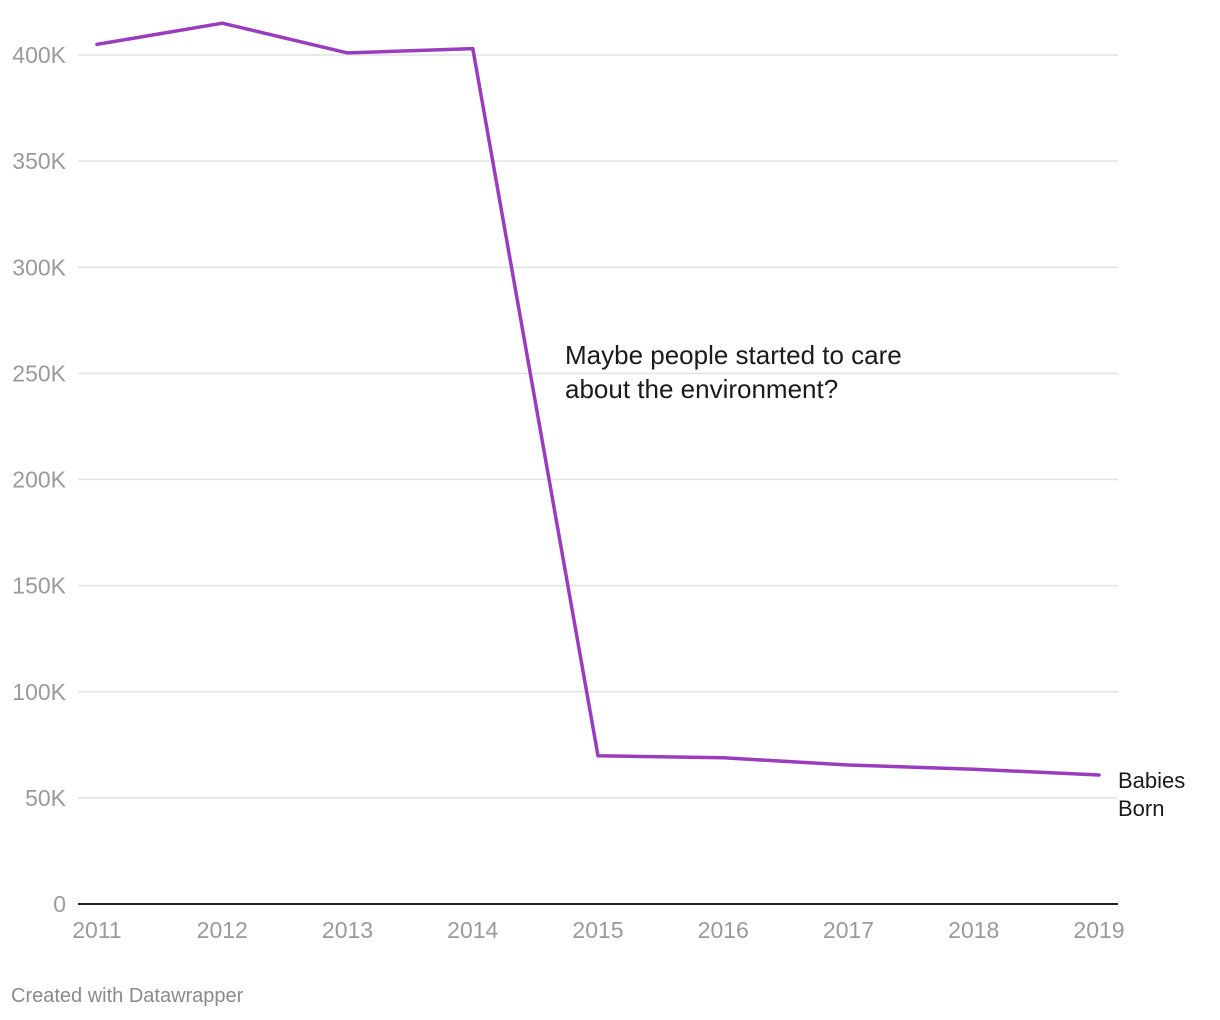 Image resolution: width=1220 pixels, height=1020 pixels. I want to click on y-tick-label: 150K, so click(39, 586).